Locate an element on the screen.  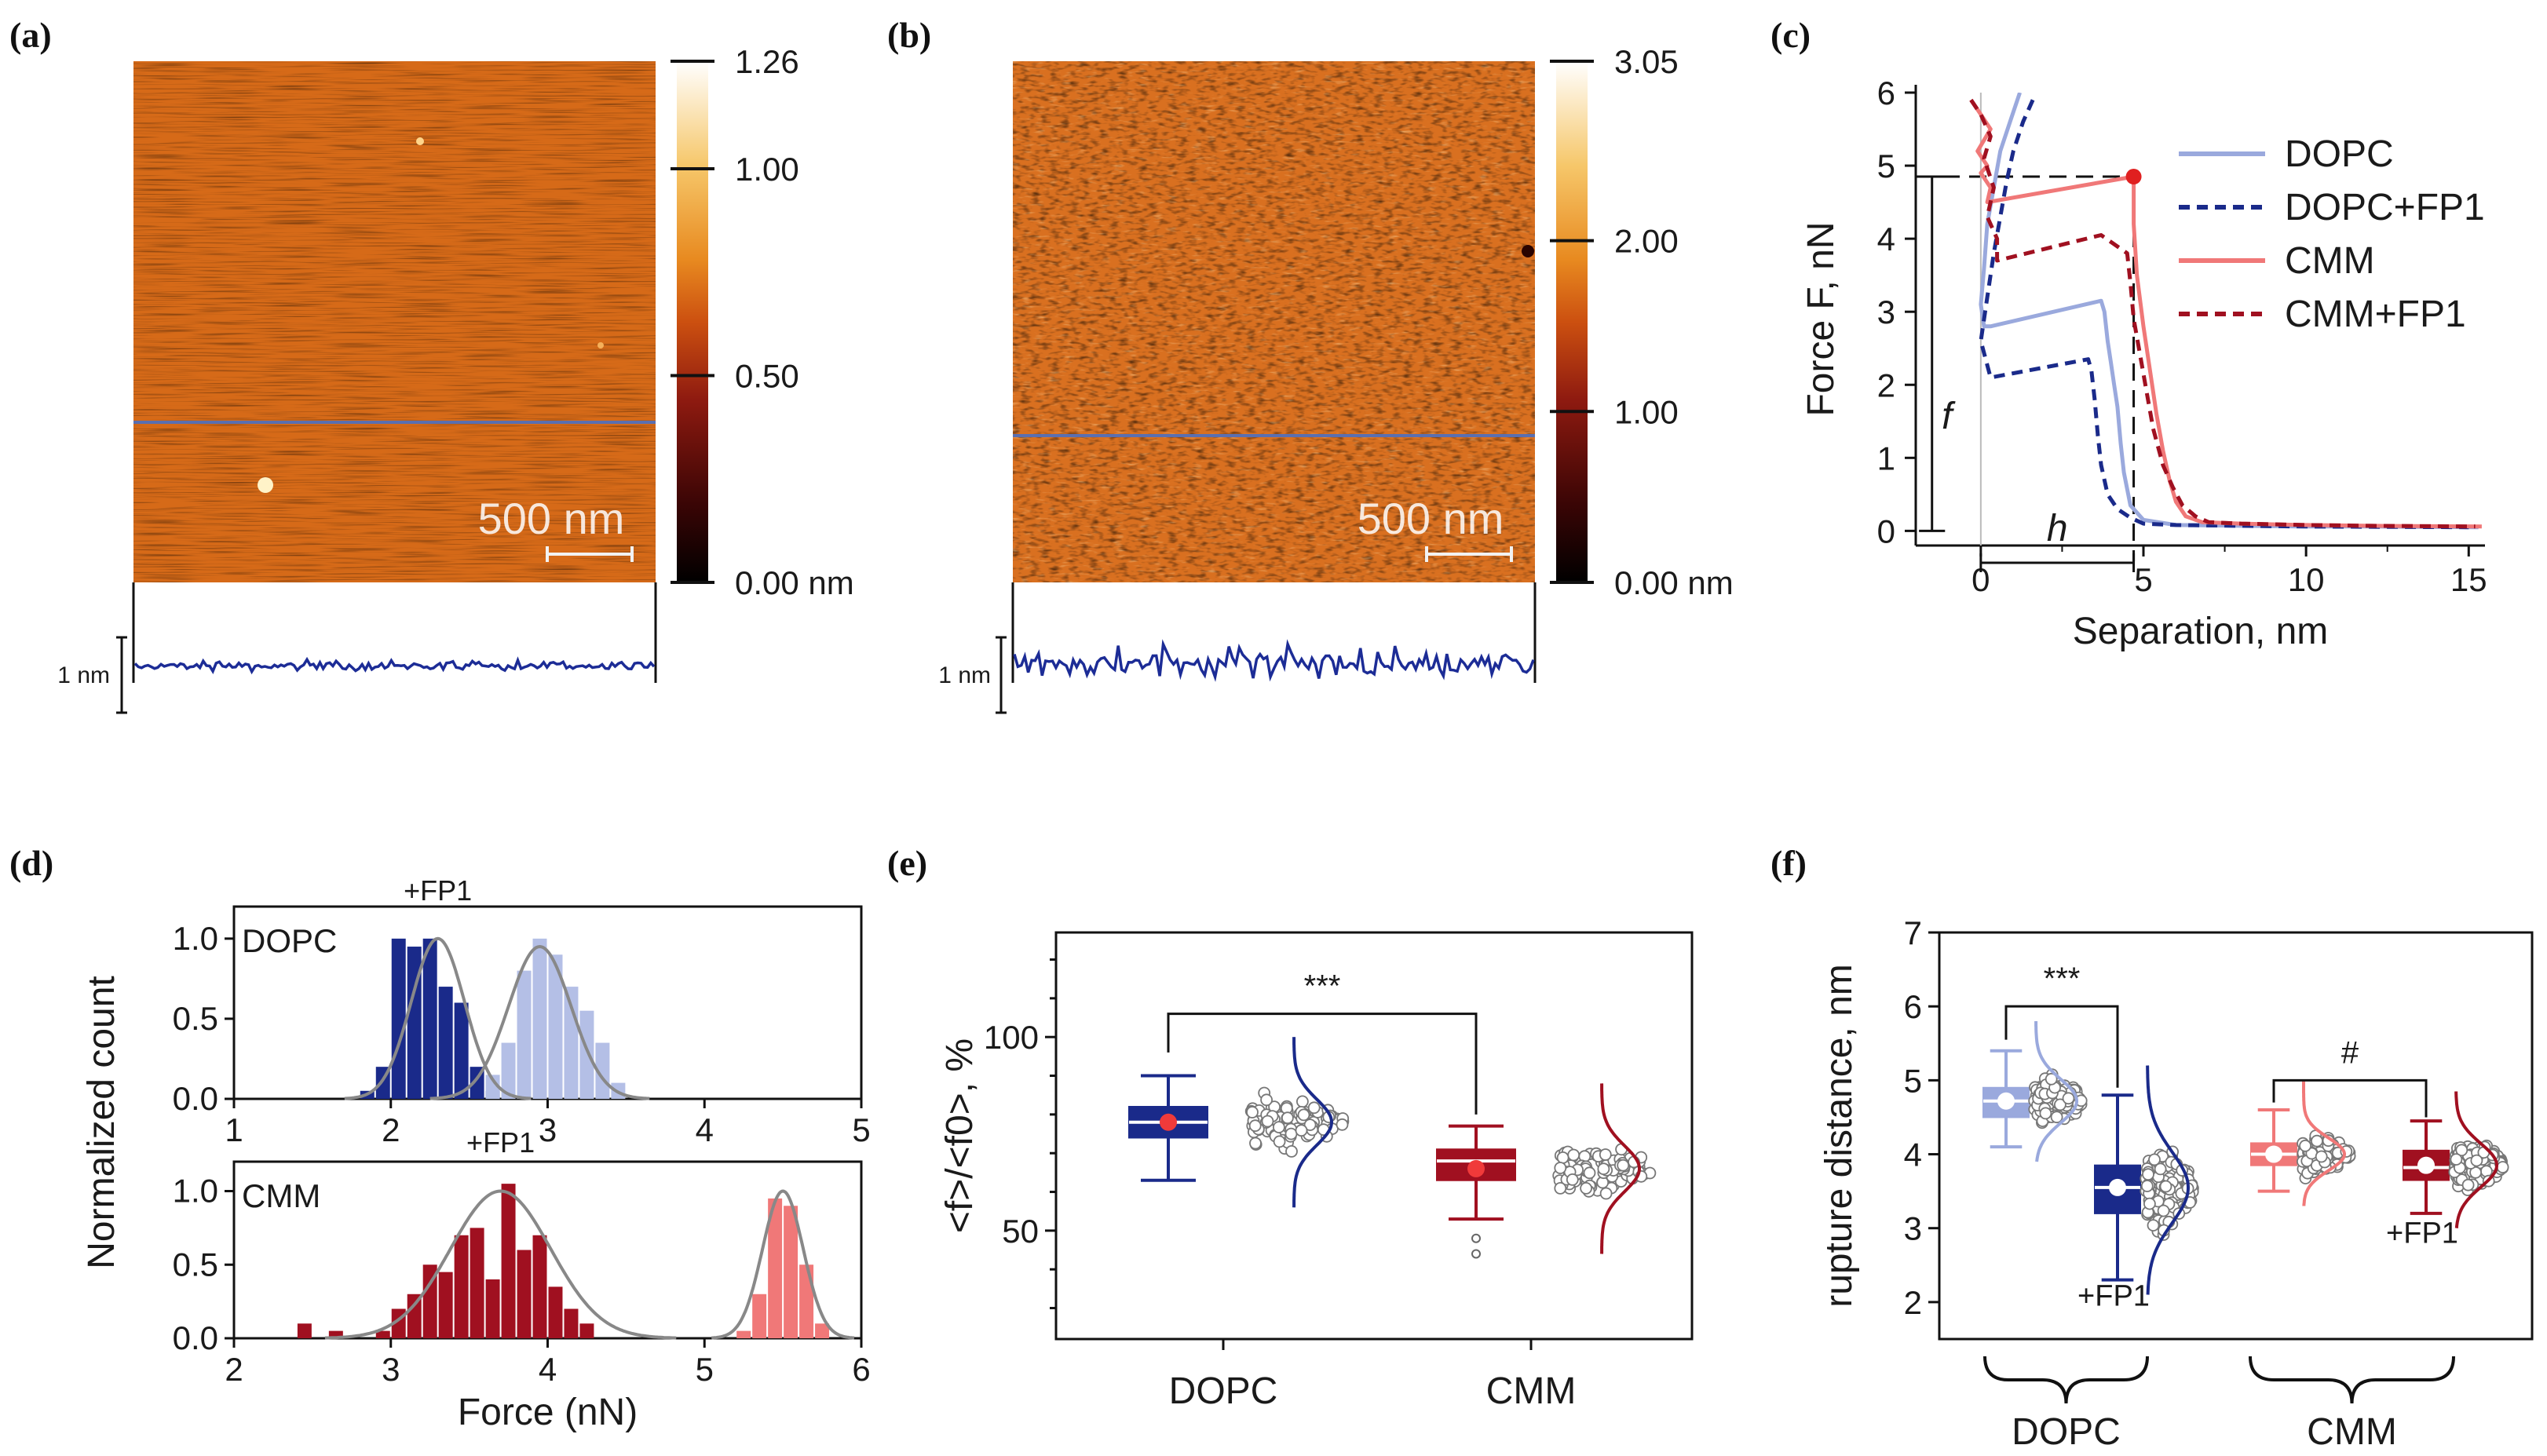
curve-dopc-fp1 is located at coordinates (2224, 314).